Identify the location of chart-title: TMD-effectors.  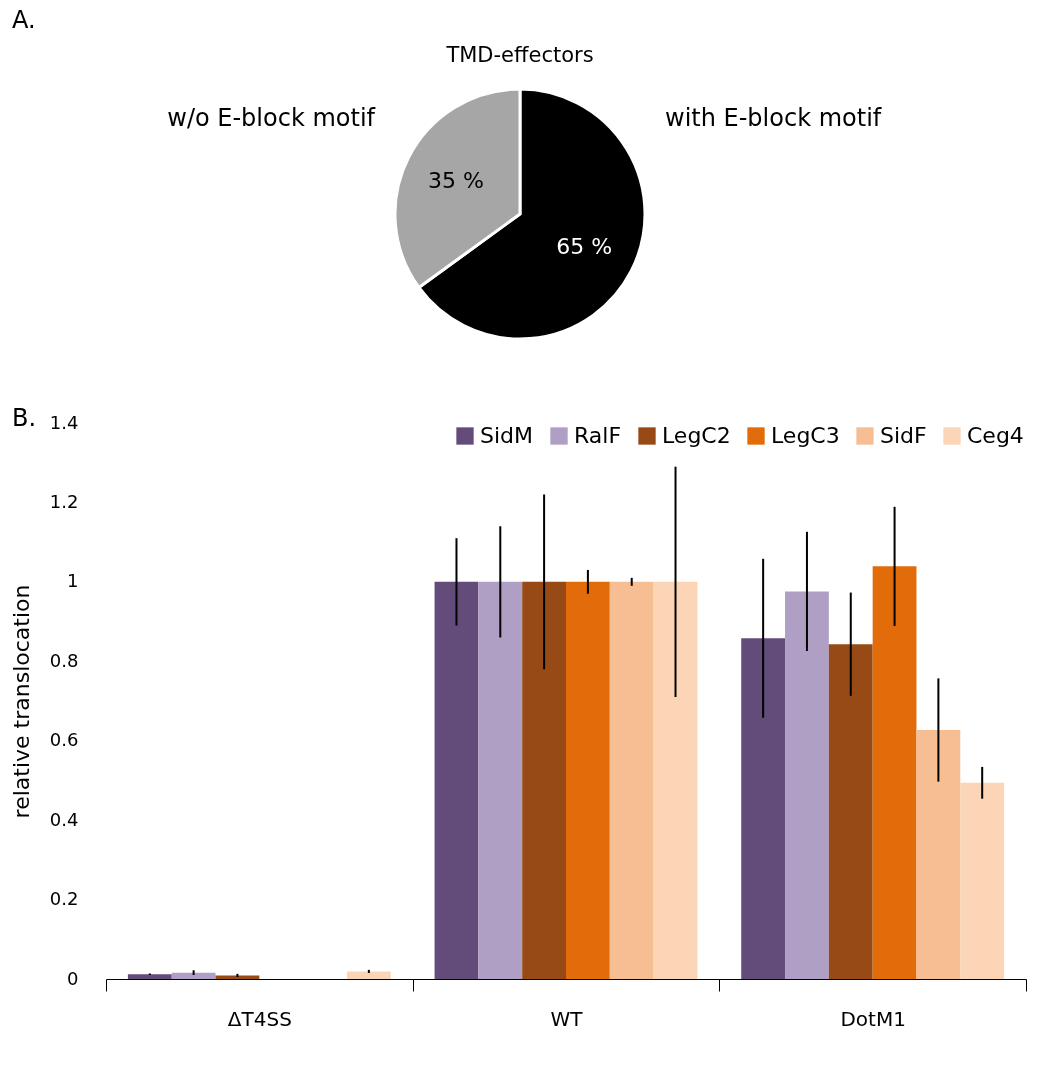
(519, 55).